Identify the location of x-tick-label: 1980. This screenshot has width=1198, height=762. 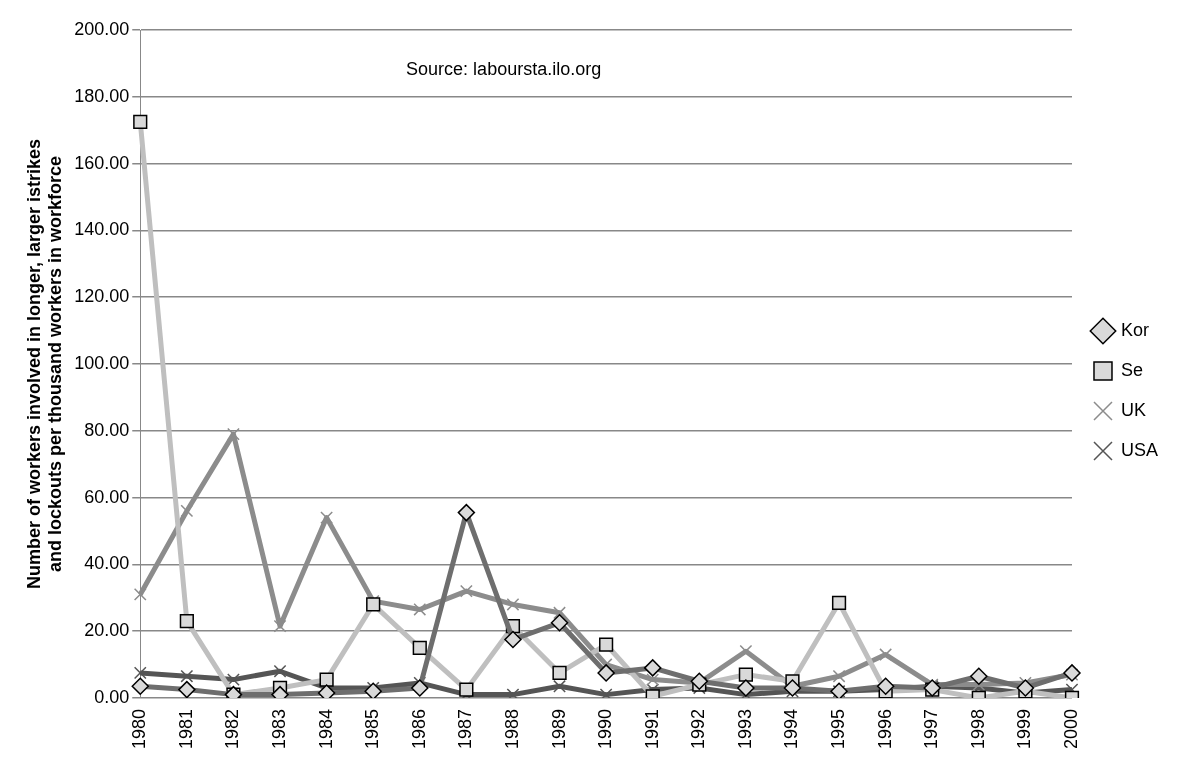
(139, 728).